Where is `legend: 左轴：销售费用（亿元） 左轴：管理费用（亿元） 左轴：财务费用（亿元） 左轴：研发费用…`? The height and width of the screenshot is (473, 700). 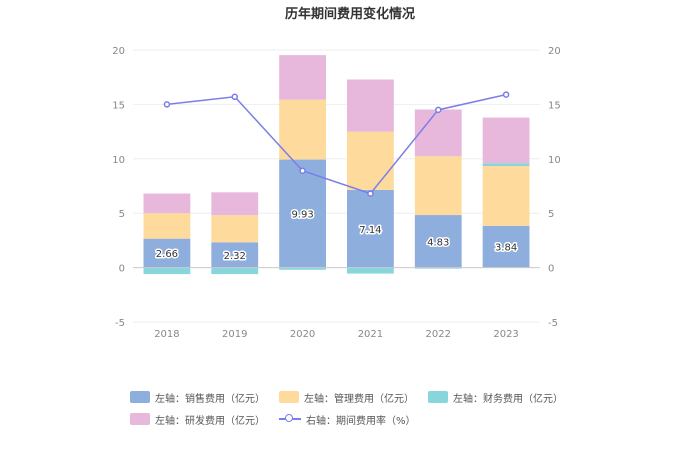
legend: 左轴：销售费用（亿元） 左轴：管理费用（亿元） 左轴：财务费用（亿元） 左轴：研发费用… is located at coordinates (360, 408).